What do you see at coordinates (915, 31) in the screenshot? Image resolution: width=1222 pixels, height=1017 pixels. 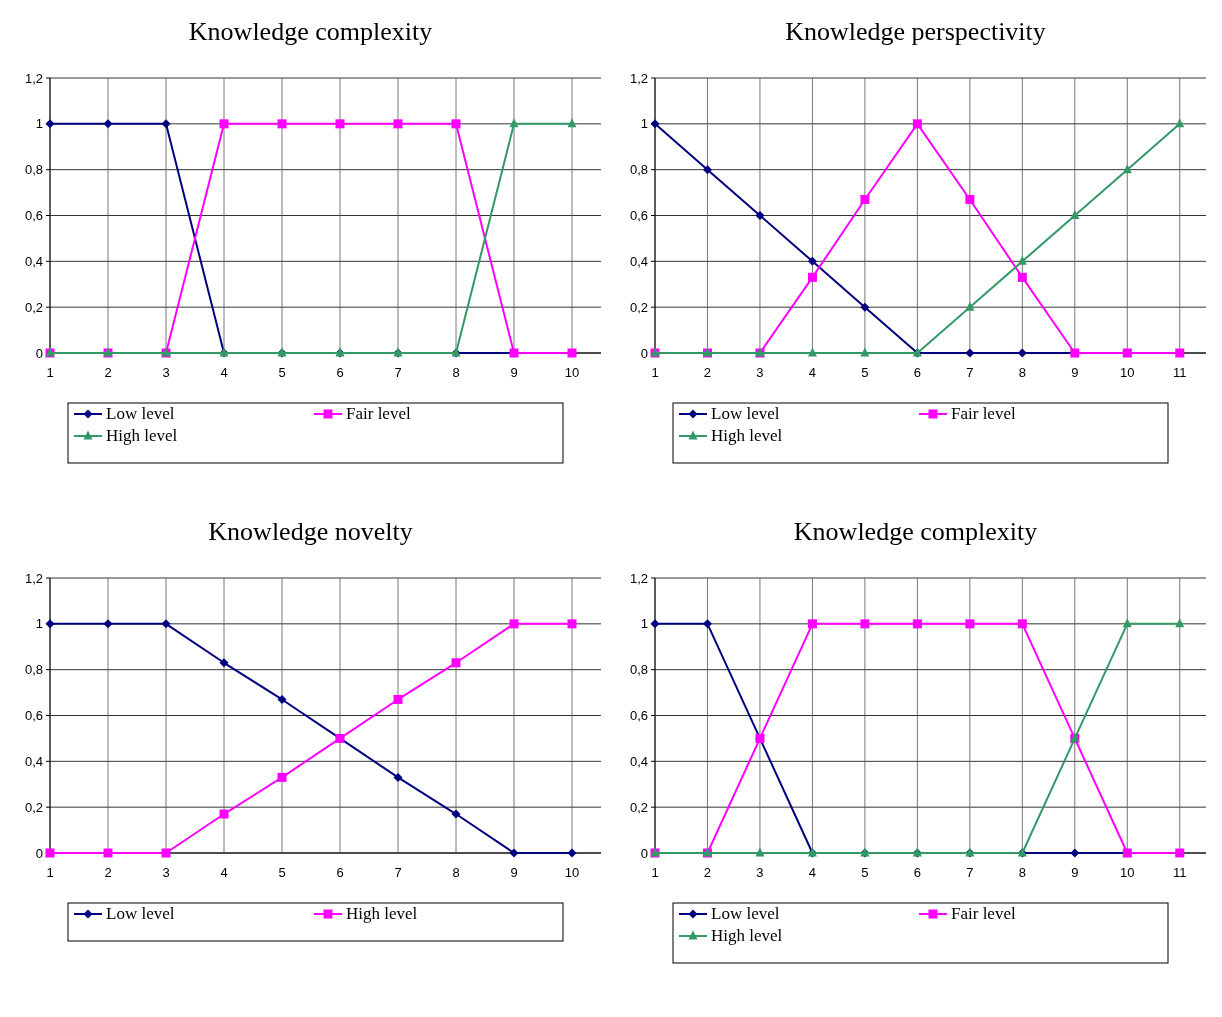 I see `chart-title: Knowledge perspectivity` at bounding box center [915, 31].